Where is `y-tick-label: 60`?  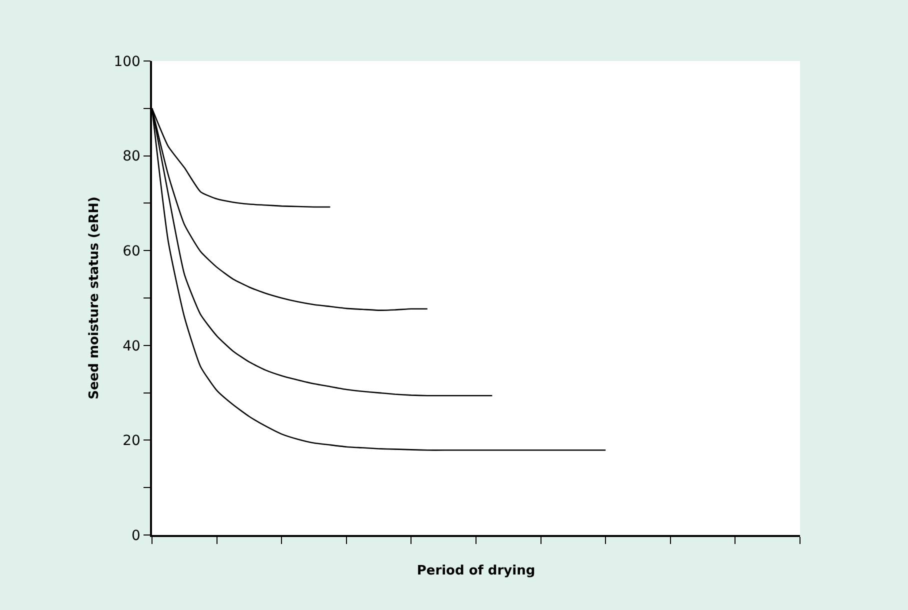 y-tick-label: 60 is located at coordinates (131, 252).